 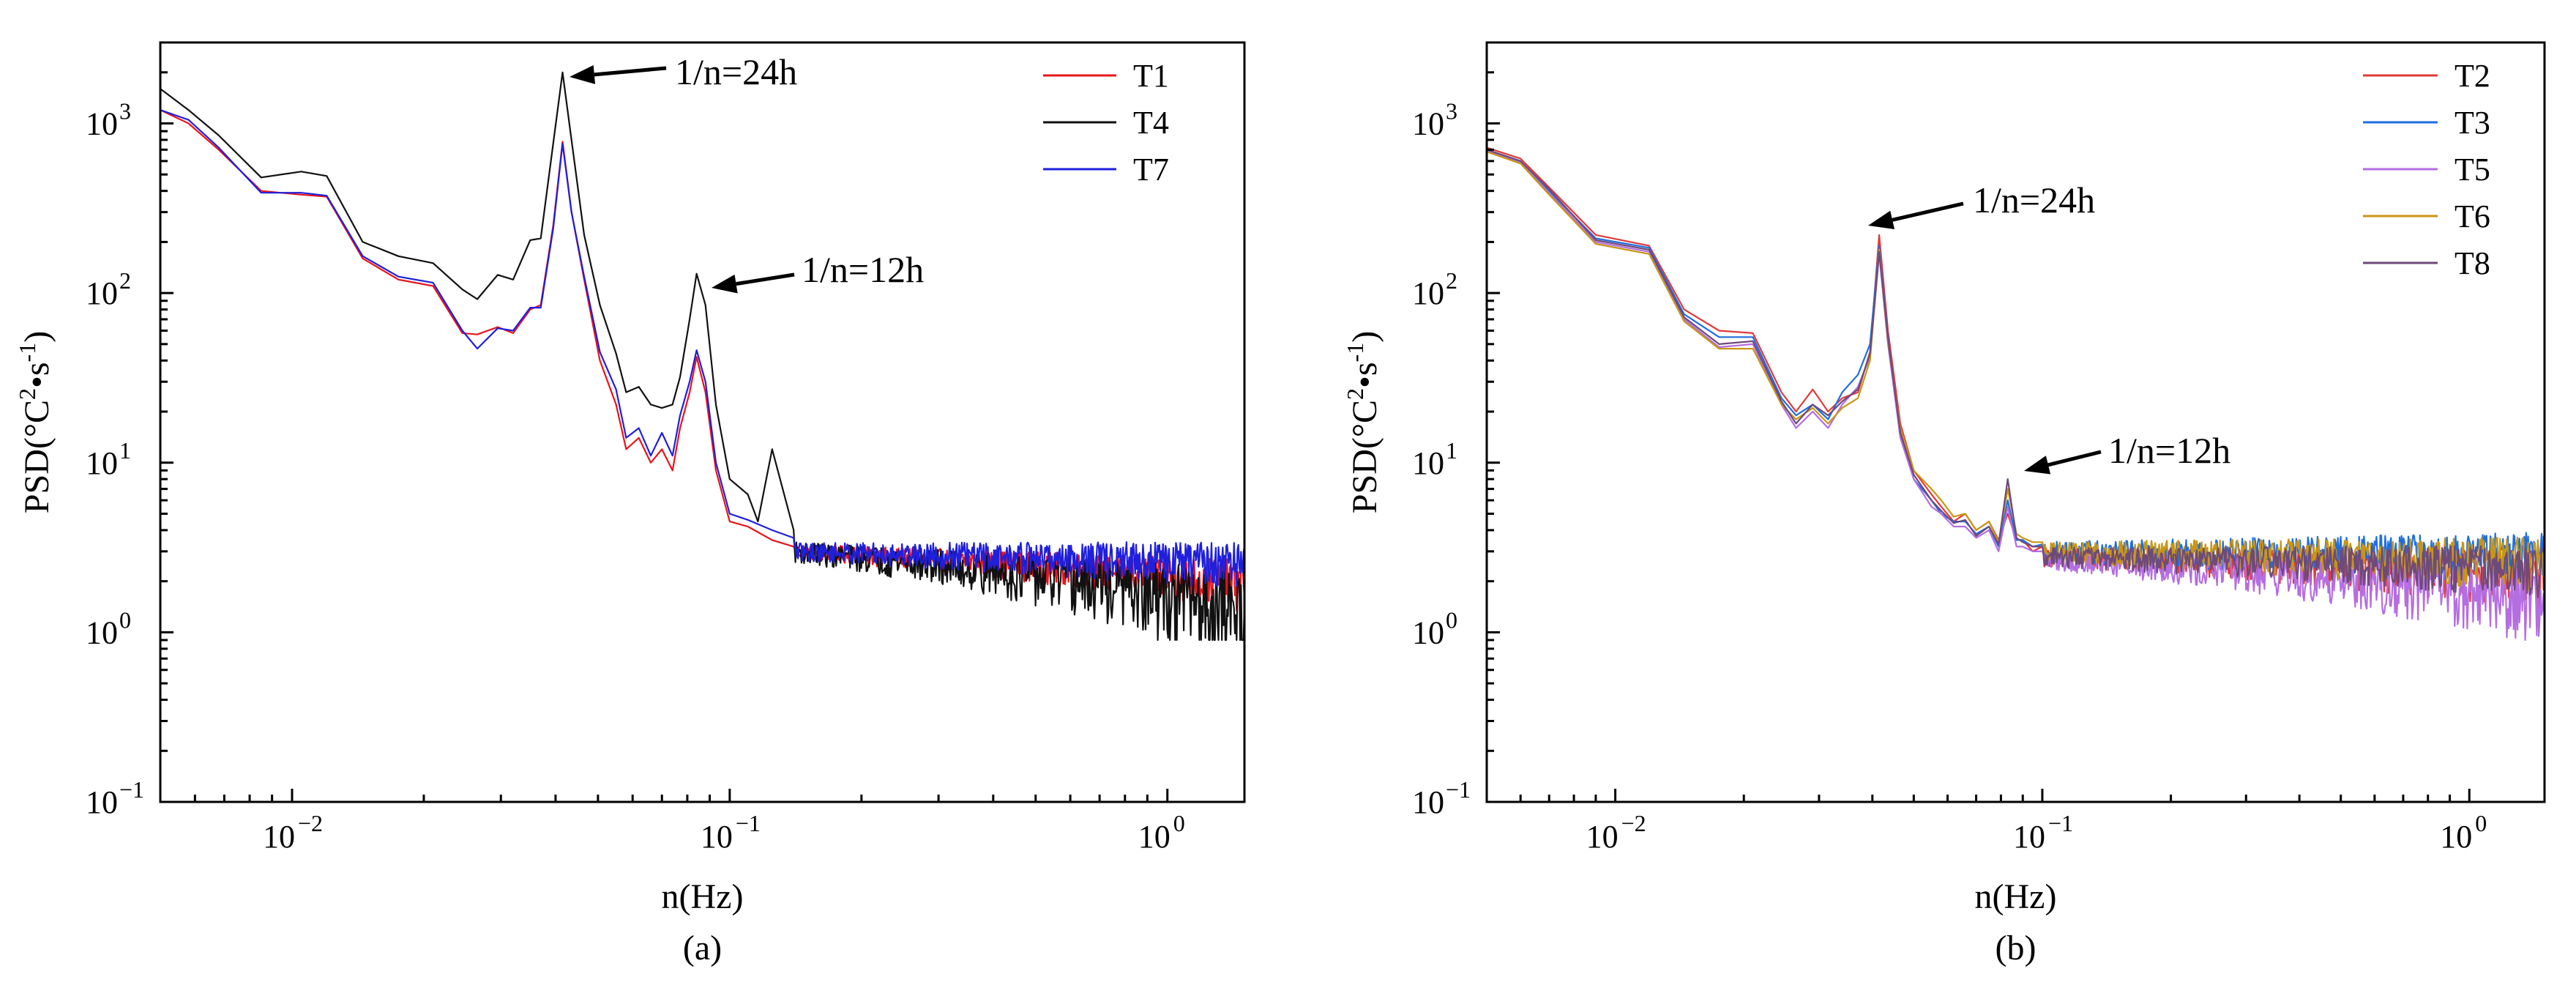 I want to click on legend-label-t3: T3, so click(x=2472, y=123).